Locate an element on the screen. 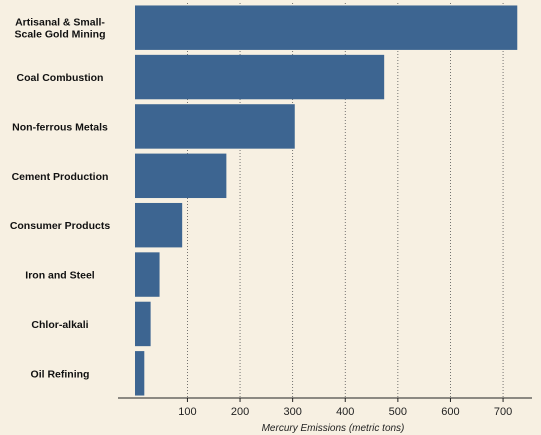  category-label-7: Oil Refining is located at coordinates (60, 374).